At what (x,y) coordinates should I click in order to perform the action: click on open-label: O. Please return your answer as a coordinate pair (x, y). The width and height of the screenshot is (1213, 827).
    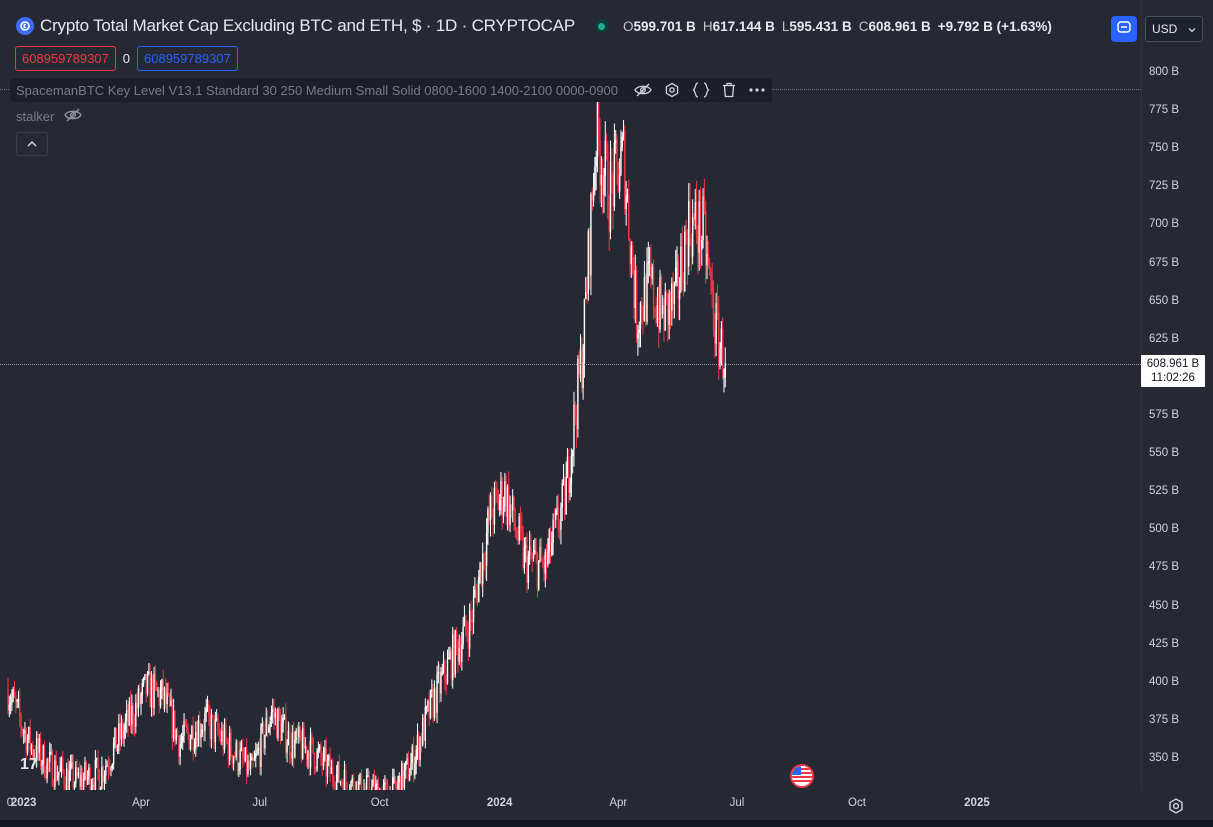
    Looking at the image, I should click on (628, 26).